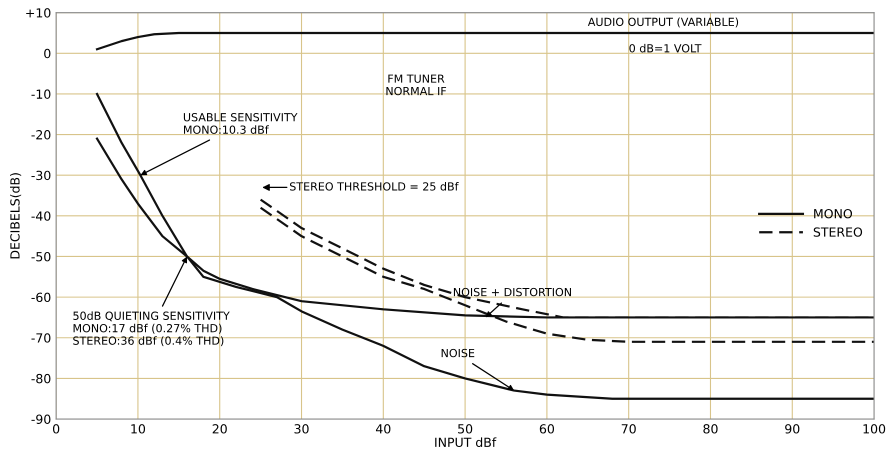 Image resolution: width=891 pixels, height=453 pixels. What do you see at coordinates (301, 429) in the screenshot?
I see `x-tick-label: 30` at bounding box center [301, 429].